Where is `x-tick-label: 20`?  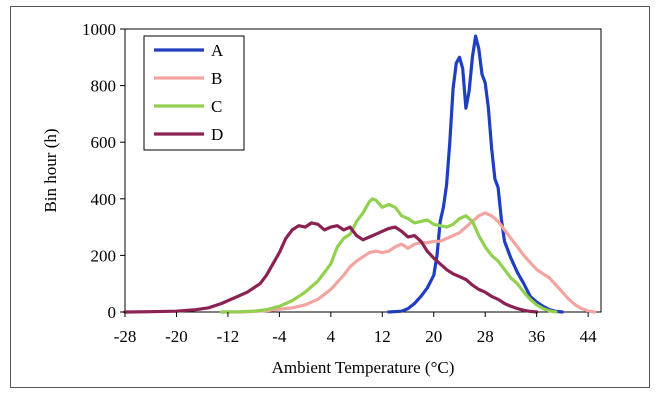
x-tick-label: 20 is located at coordinates (433, 336).